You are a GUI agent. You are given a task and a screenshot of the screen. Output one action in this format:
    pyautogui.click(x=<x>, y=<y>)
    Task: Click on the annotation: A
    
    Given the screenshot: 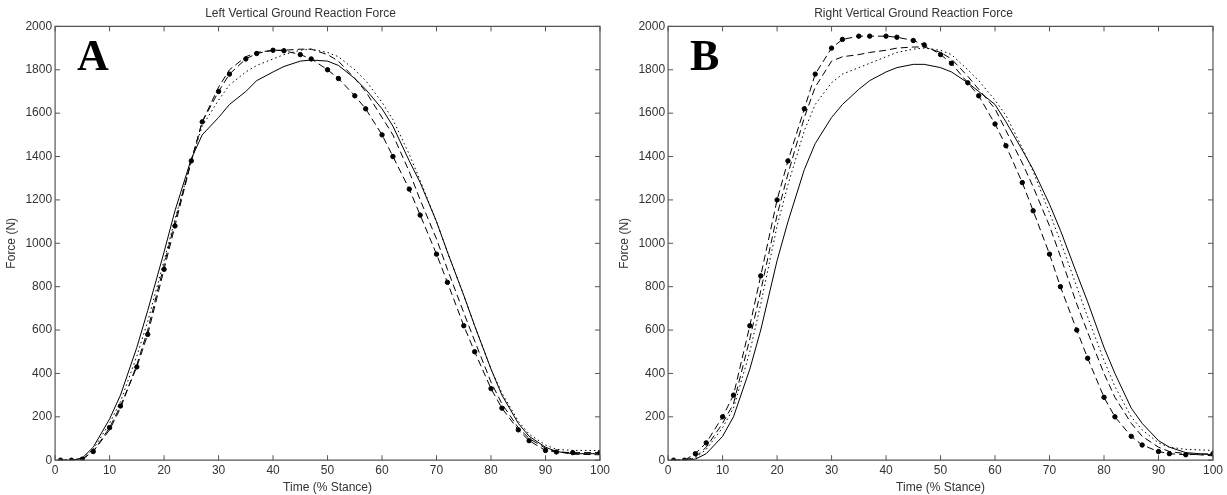 What is the action you would take?
    pyautogui.click(x=93, y=55)
    